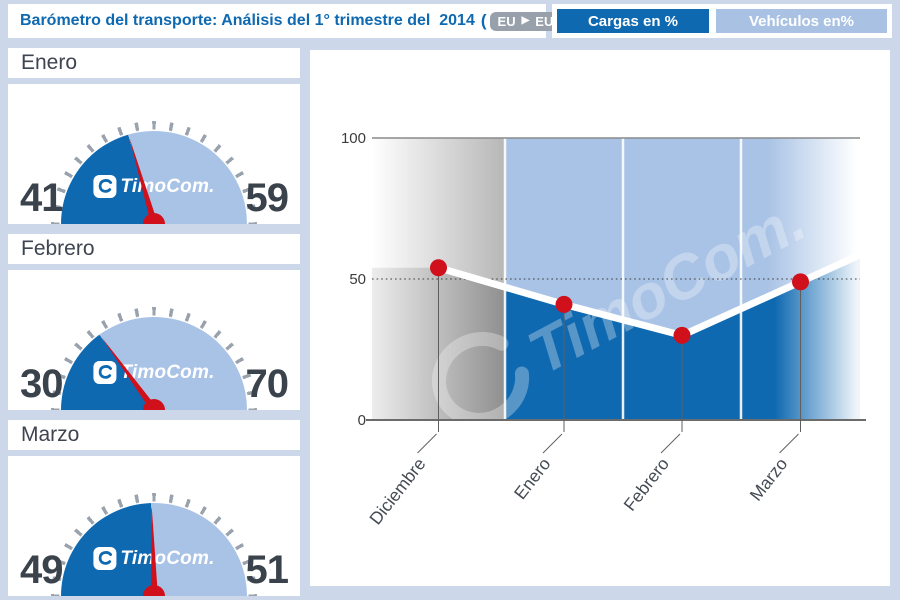 This screenshot has width=900, height=600. I want to click on gauge-value-right: 59, so click(267, 198).